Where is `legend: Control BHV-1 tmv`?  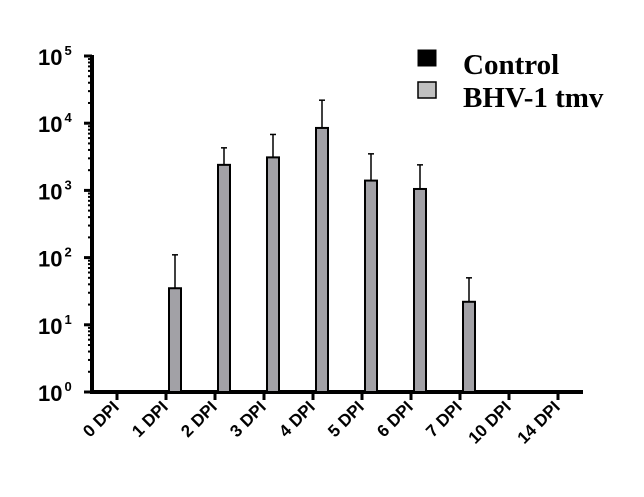
legend: Control BHV-1 tmv is located at coordinates (510, 81).